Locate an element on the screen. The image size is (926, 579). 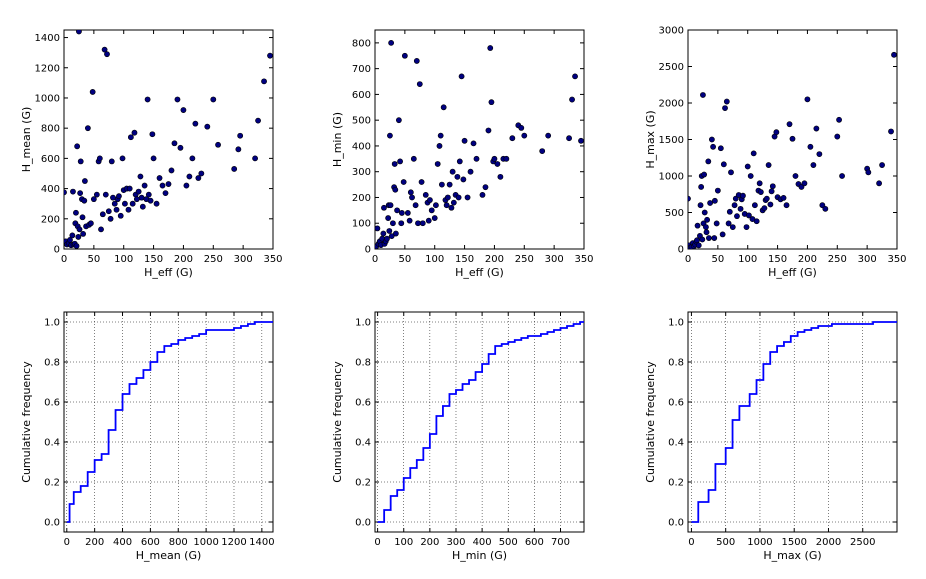
x-tick-label: 800 is located at coordinates (178, 542).